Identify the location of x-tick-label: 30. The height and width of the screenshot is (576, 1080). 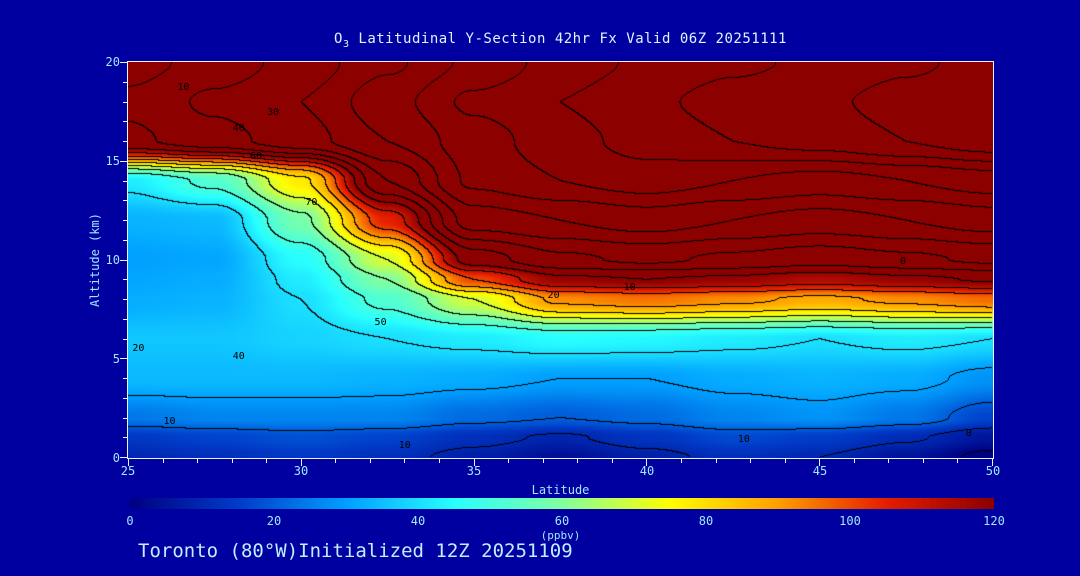
(301, 471).